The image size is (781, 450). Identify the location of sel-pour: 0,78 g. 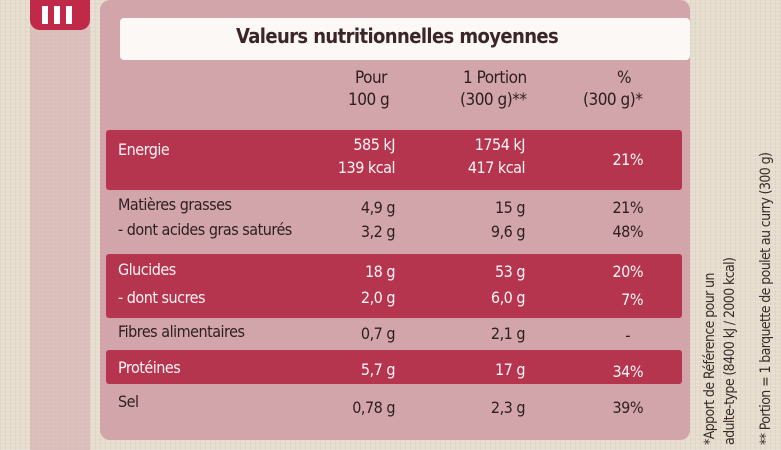
(373, 407).